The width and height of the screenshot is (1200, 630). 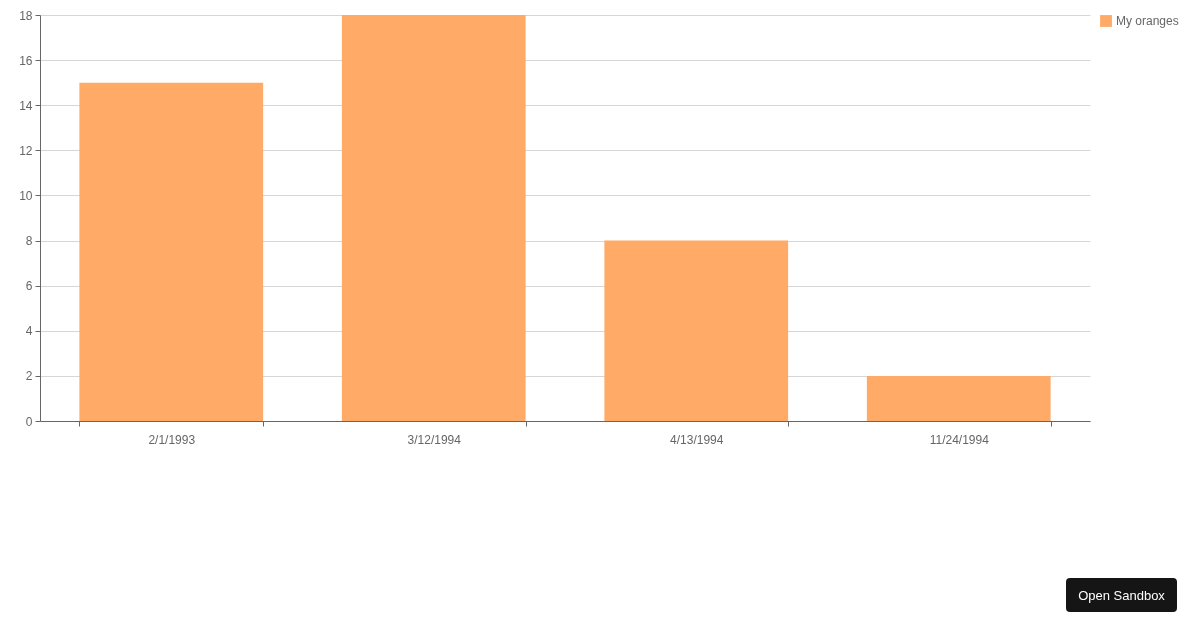 I want to click on y-tick-label: 4, so click(x=29, y=331).